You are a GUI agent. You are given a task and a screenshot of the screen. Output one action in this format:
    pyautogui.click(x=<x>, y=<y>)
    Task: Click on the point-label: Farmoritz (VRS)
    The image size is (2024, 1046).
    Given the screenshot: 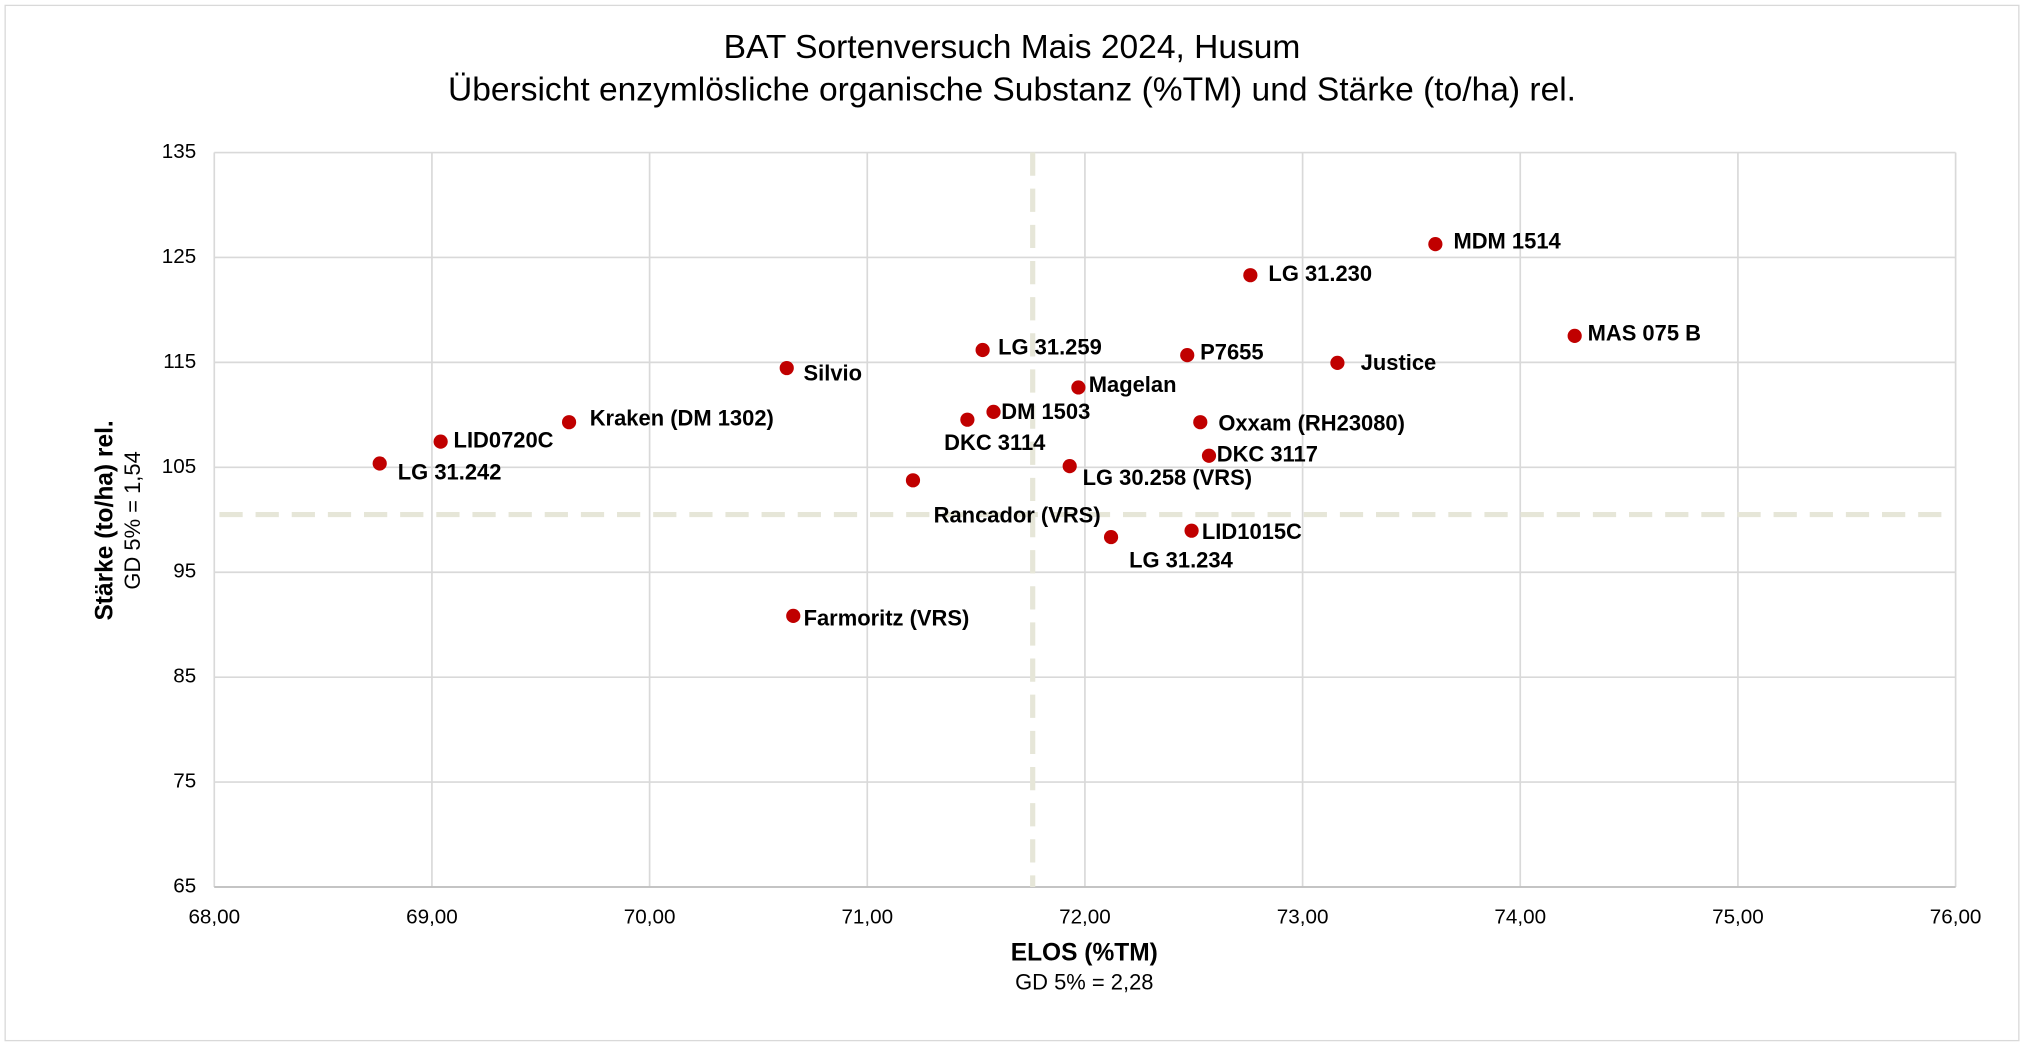 What is the action you would take?
    pyautogui.click(x=887, y=618)
    